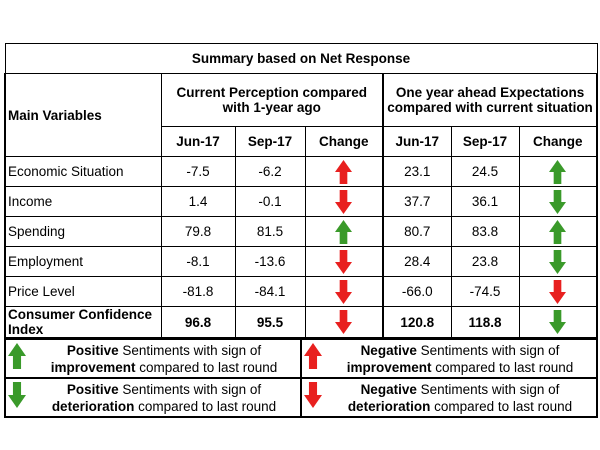  Describe the element at coordinates (270, 171) in the screenshot. I see `cur-sep-value: -6.2` at that location.